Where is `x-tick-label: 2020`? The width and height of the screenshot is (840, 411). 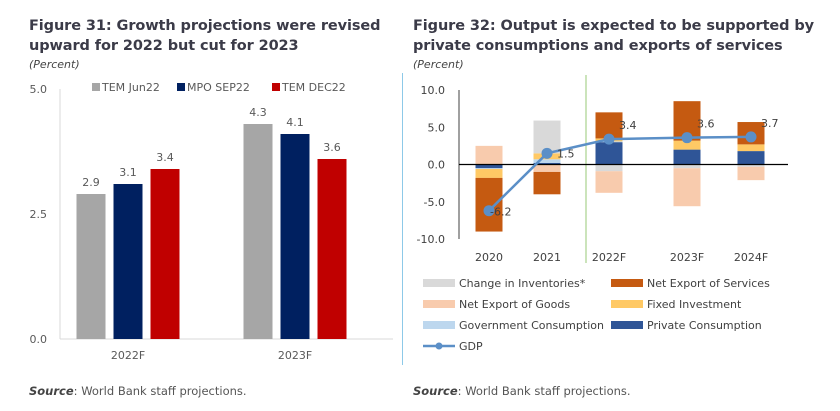 x-tick-label: 2020 is located at coordinates (489, 257).